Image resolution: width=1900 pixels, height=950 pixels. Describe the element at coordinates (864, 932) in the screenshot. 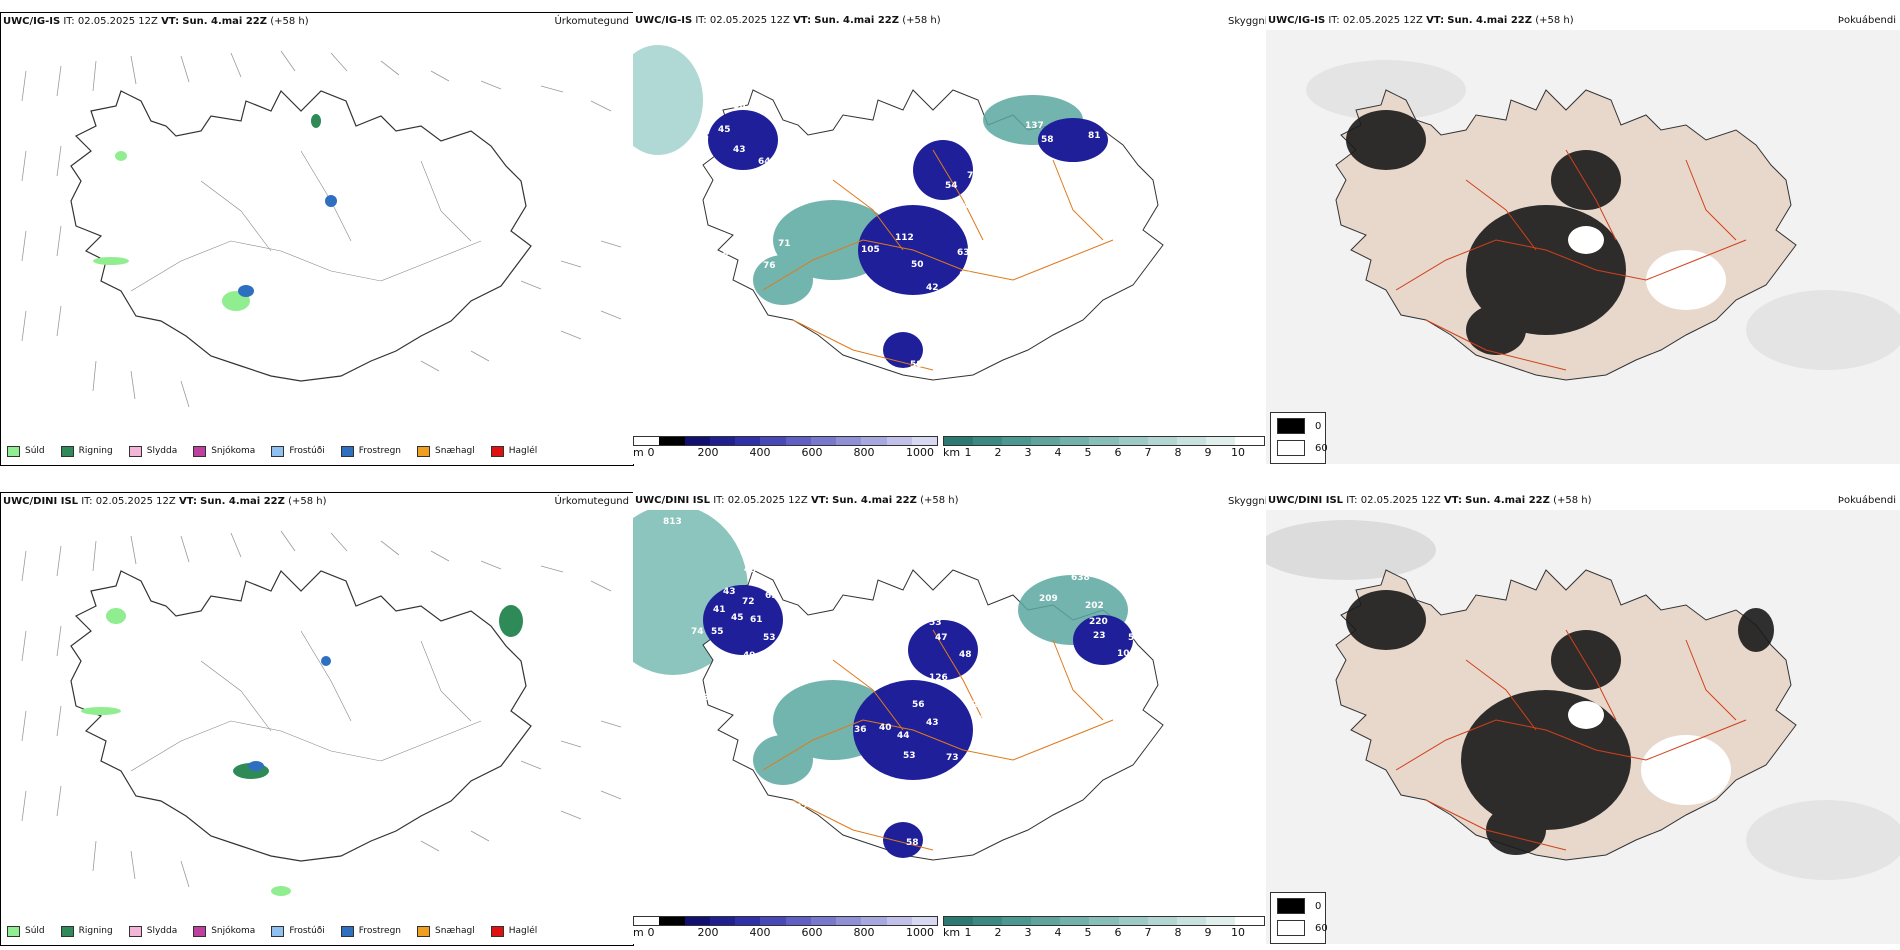

I see `colorbar-tick: 800` at that location.